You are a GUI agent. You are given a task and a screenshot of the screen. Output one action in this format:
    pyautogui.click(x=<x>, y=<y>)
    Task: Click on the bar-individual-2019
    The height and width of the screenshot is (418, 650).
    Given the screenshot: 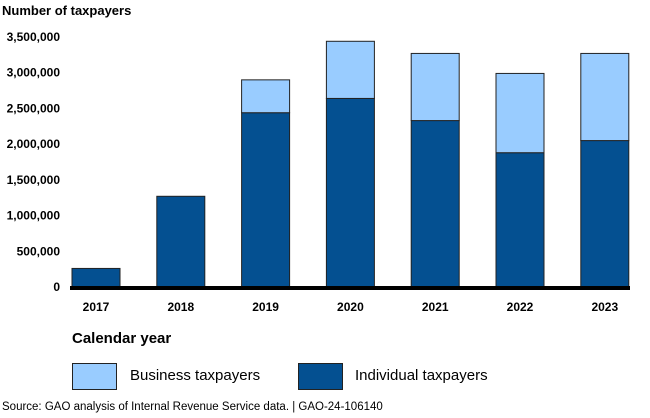 What is the action you would take?
    pyautogui.click(x=266, y=200)
    